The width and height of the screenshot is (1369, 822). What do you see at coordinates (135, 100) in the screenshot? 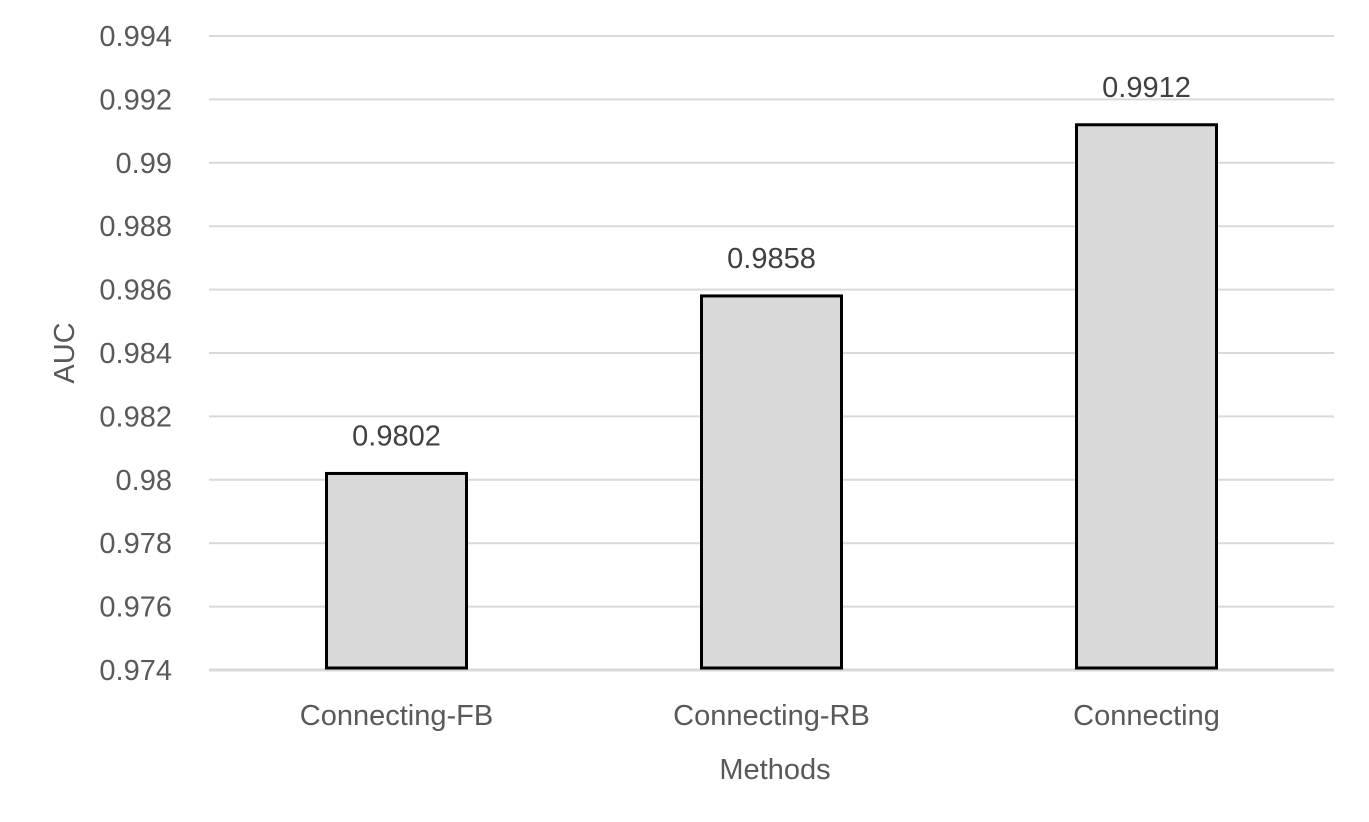
I see `y-tick-label: 0.992` at bounding box center [135, 100].